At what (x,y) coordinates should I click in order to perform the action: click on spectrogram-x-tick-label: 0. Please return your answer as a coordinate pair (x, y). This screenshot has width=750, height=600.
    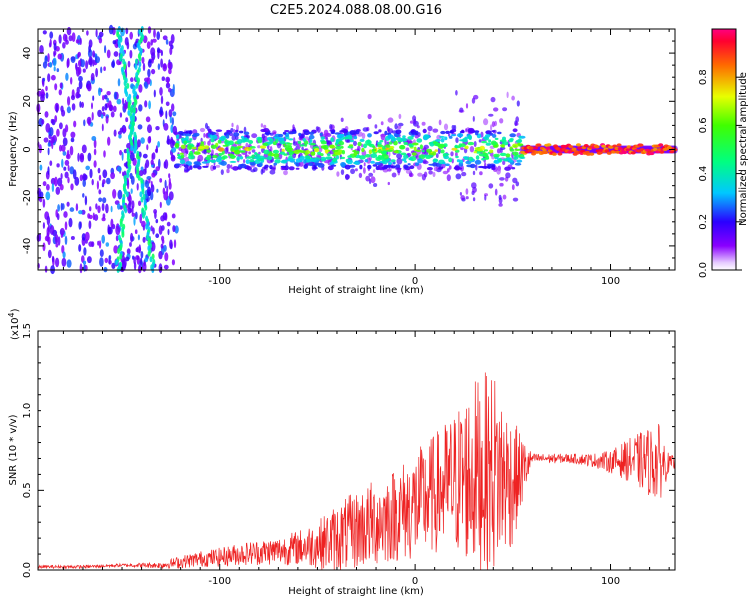
    Looking at the image, I should click on (415, 281).